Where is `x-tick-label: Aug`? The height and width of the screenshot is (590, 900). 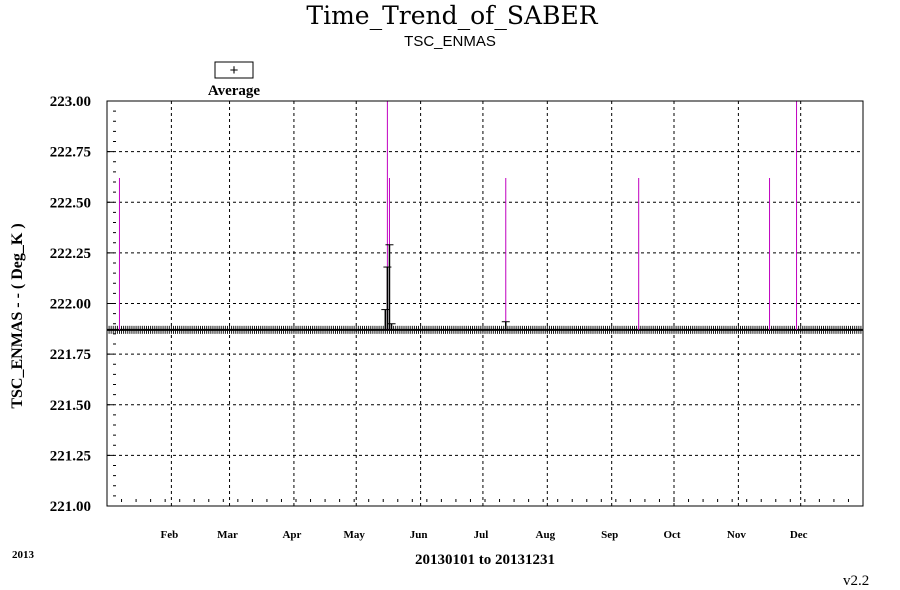
x-tick-label: Aug is located at coordinates (546, 535).